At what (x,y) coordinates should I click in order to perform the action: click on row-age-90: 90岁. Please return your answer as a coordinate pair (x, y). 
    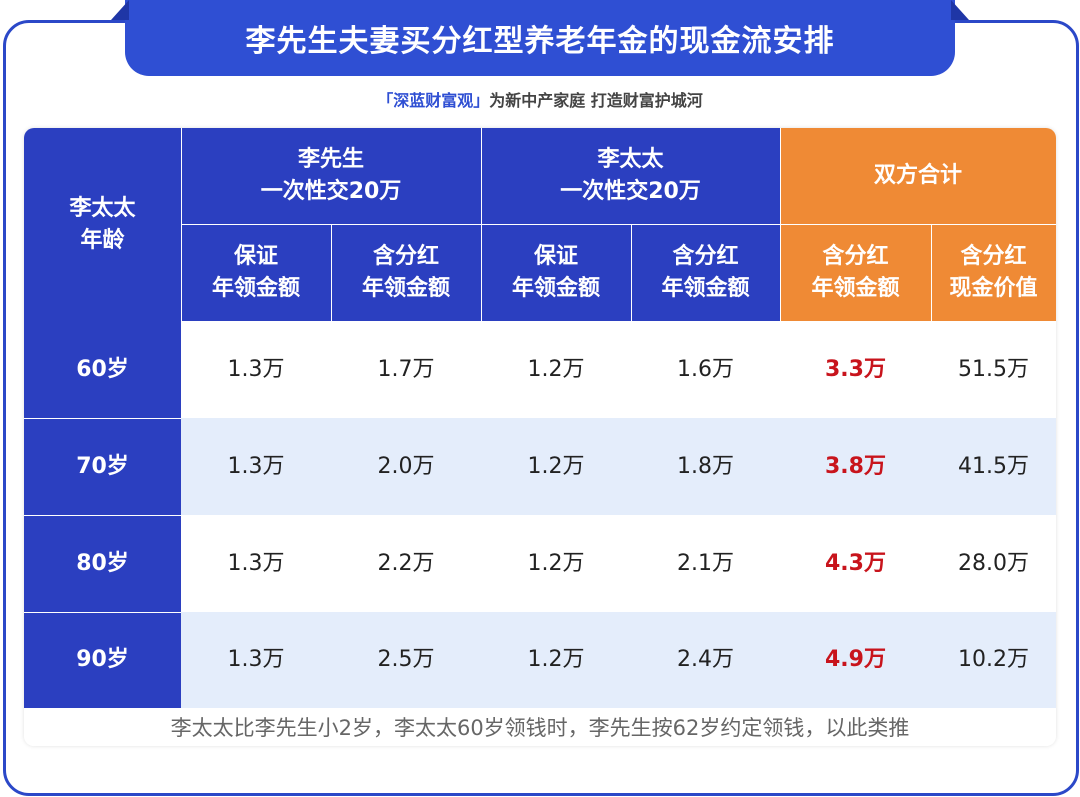
    Looking at the image, I should click on (102, 660).